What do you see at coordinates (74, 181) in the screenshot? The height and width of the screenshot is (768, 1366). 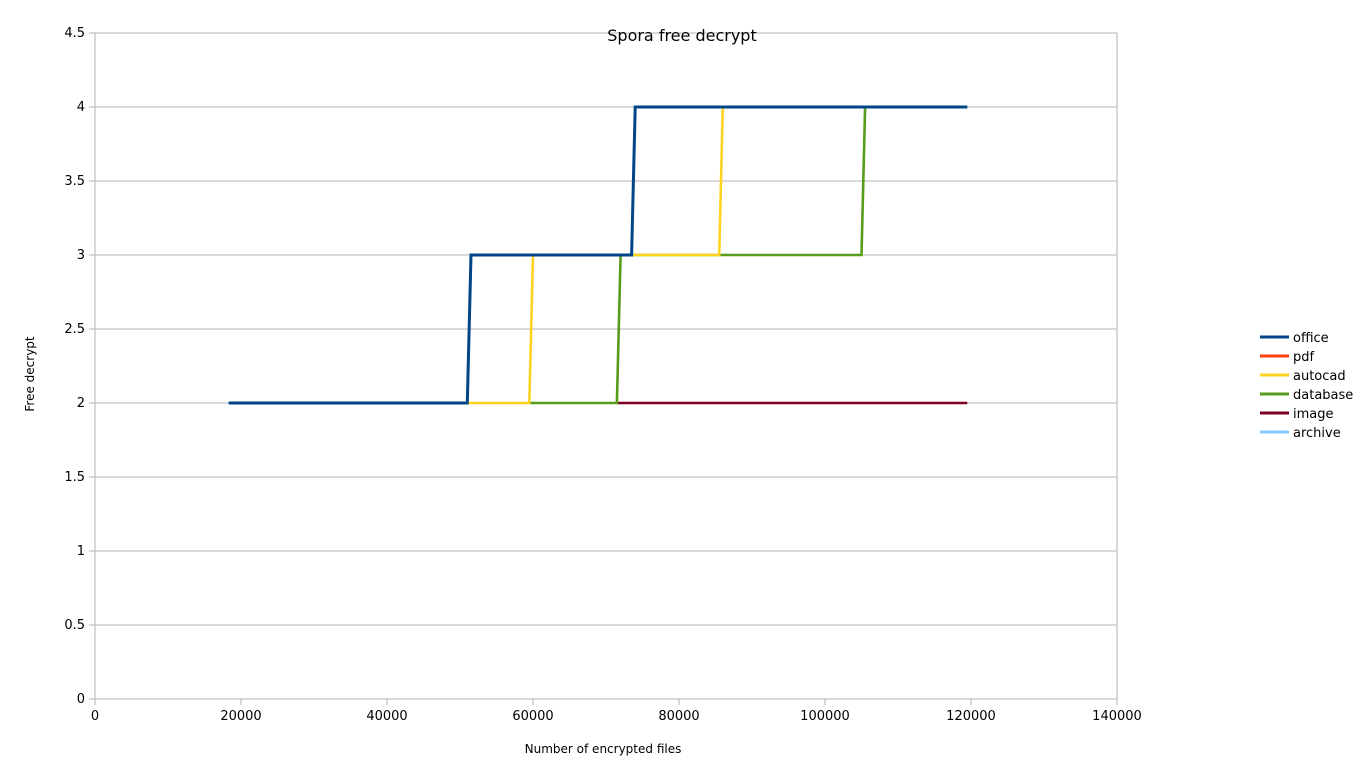 I see `y-tick-label: 3.5` at bounding box center [74, 181].